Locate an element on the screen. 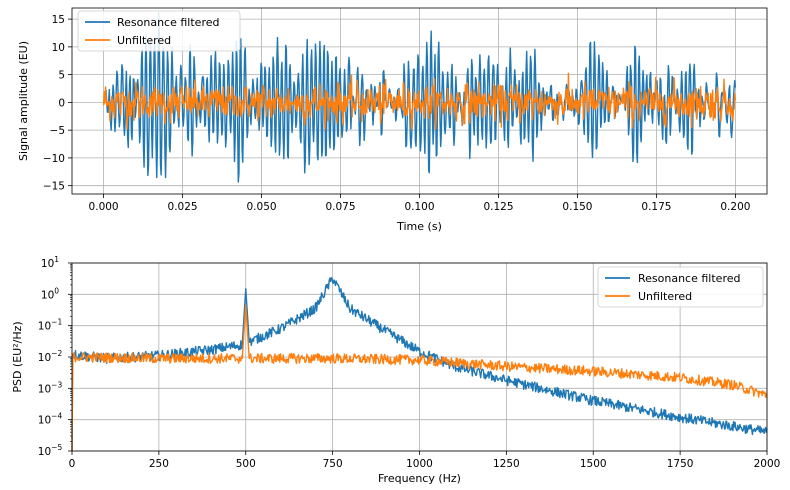 This screenshot has height=490, width=790. time-y-tick-label: 10 is located at coordinates (58, 48).